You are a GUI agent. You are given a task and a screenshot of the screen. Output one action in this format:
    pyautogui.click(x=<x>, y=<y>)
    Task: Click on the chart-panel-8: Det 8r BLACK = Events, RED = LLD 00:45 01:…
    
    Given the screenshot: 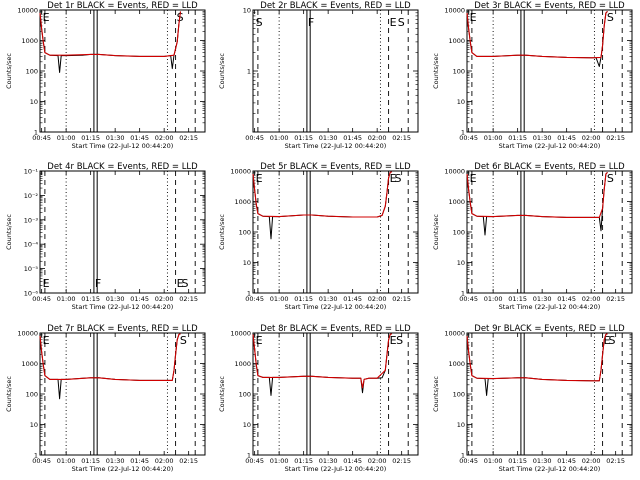 What is the action you would take?
    pyautogui.click(x=318, y=398)
    